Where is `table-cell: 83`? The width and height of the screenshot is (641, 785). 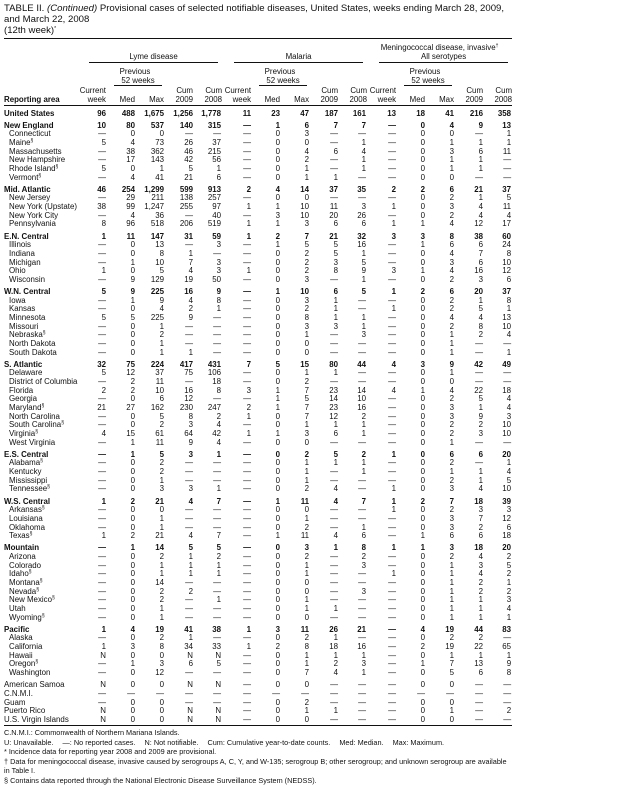
table-cell: 83 is located at coordinates (507, 629).